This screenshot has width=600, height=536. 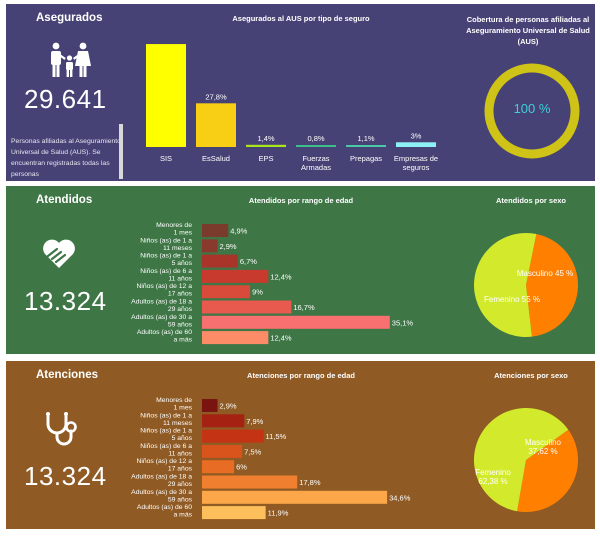 What do you see at coordinates (512, 299) in the screenshot?
I see `pie-label-femenino: Femenino 55 %` at bounding box center [512, 299].